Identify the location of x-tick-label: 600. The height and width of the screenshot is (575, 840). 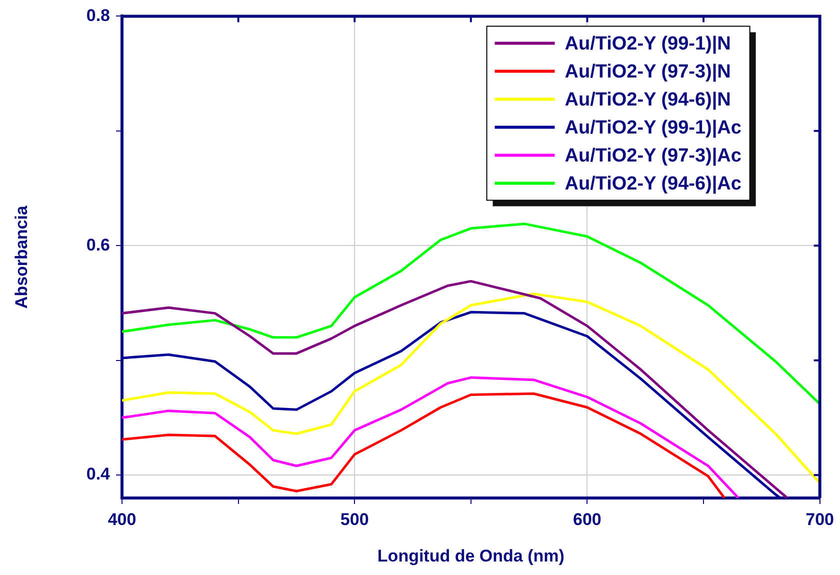
(587, 519).